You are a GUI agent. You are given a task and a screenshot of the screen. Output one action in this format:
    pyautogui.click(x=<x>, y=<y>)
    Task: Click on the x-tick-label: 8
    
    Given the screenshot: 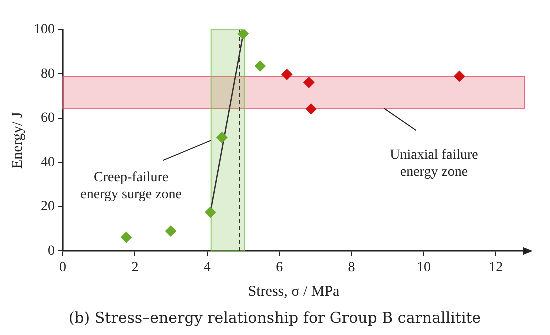 What is the action you would take?
    pyautogui.click(x=352, y=268)
    